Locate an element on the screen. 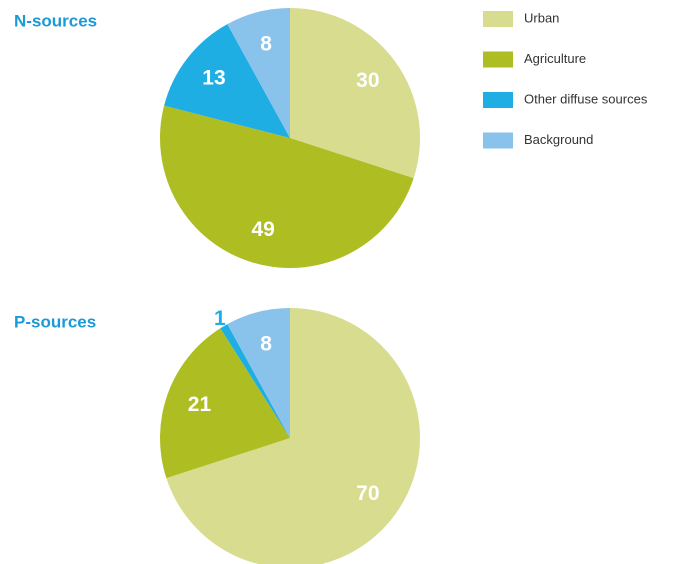 This screenshot has width=697, height=564. legend-label: Agriculture is located at coordinates (555, 58).